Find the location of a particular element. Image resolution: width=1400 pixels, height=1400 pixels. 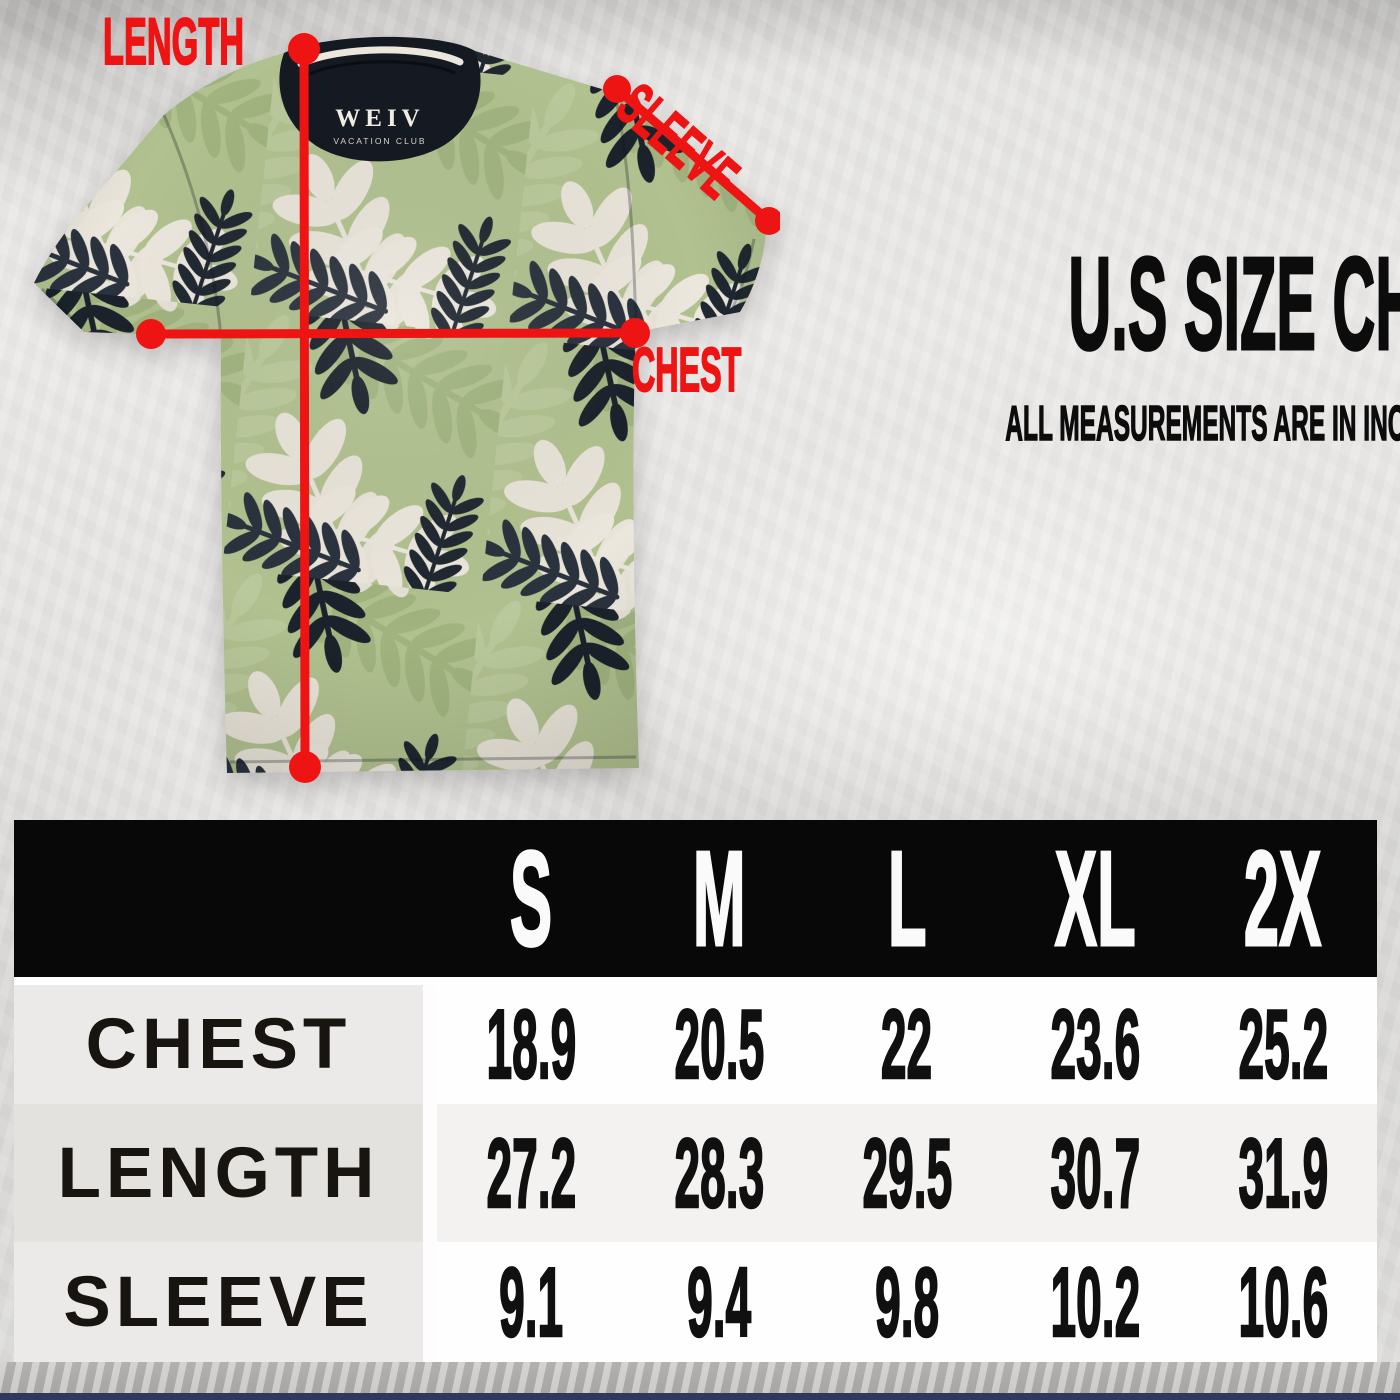

sleeve-2x-cell: 10.6 is located at coordinates (1283, 1301).